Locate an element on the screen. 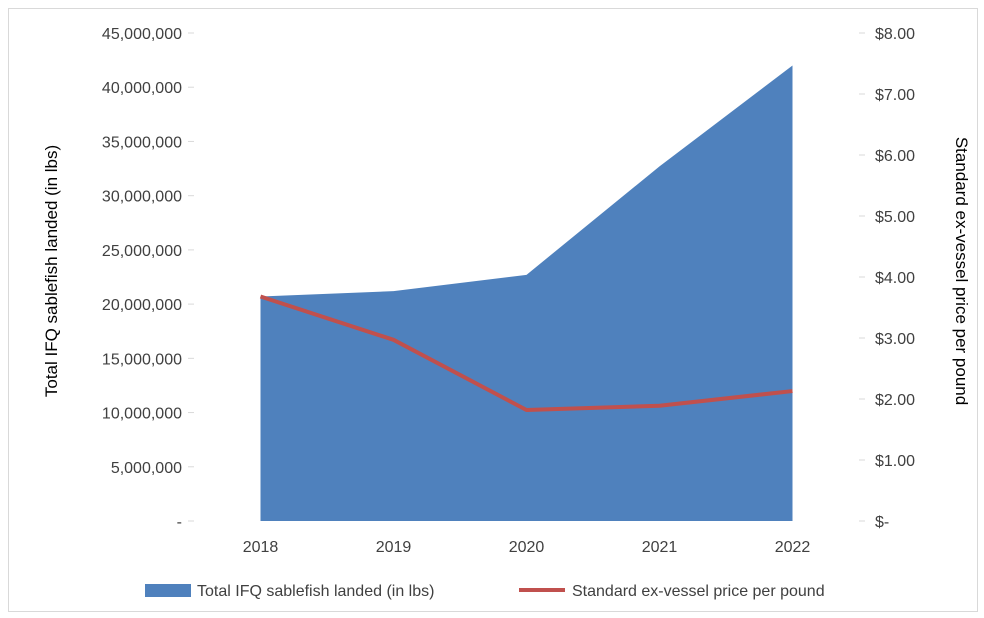 The height and width of the screenshot is (618, 984). left-tick-label: 25,000,000 is located at coordinates (142, 251).